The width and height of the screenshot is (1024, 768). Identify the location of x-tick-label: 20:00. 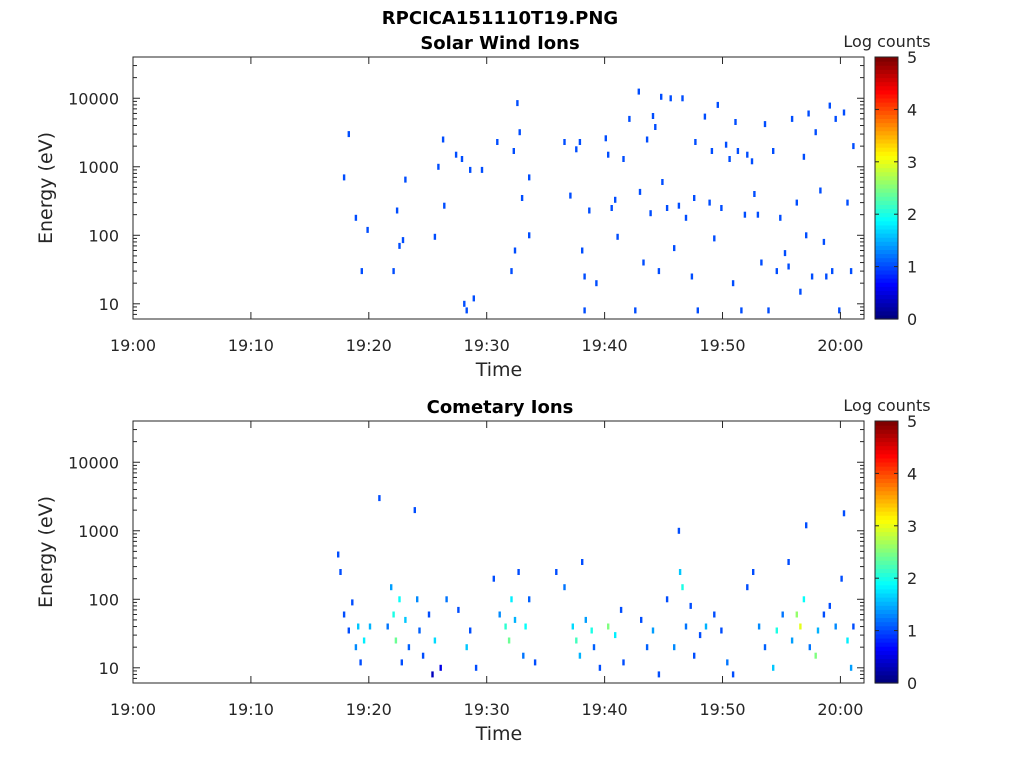
(840, 709).